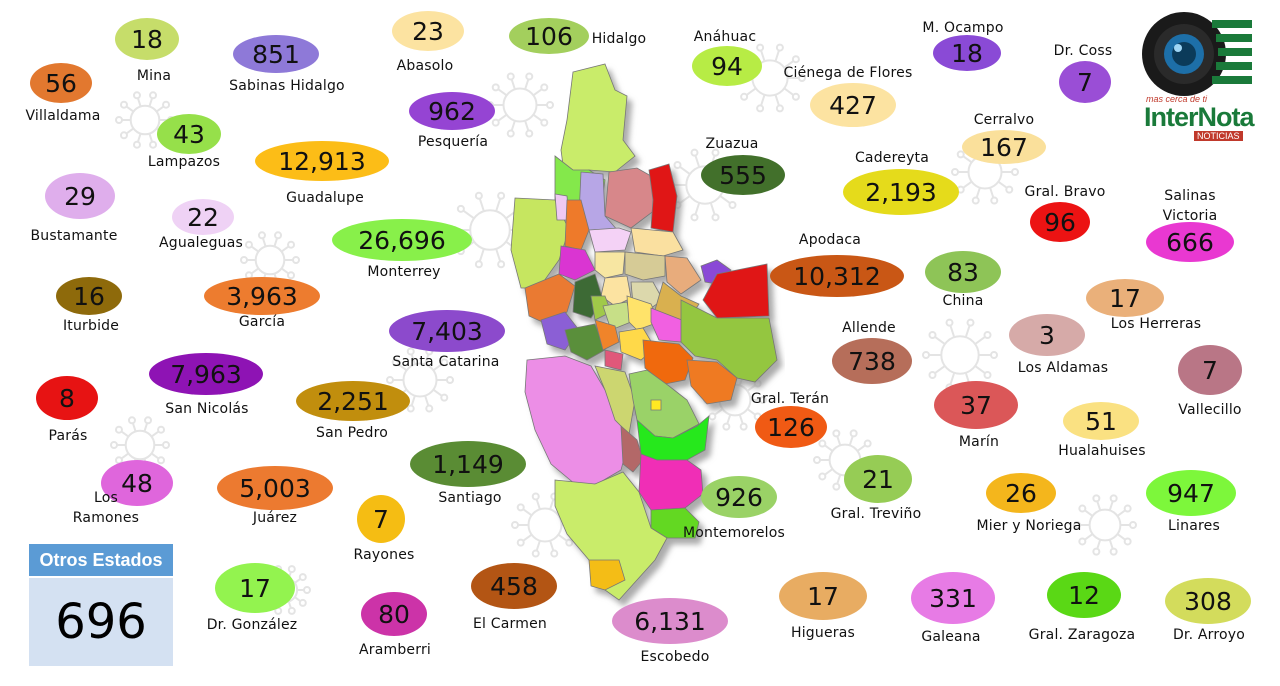  I want to click on label-monterrey: Monterrey, so click(404, 272).